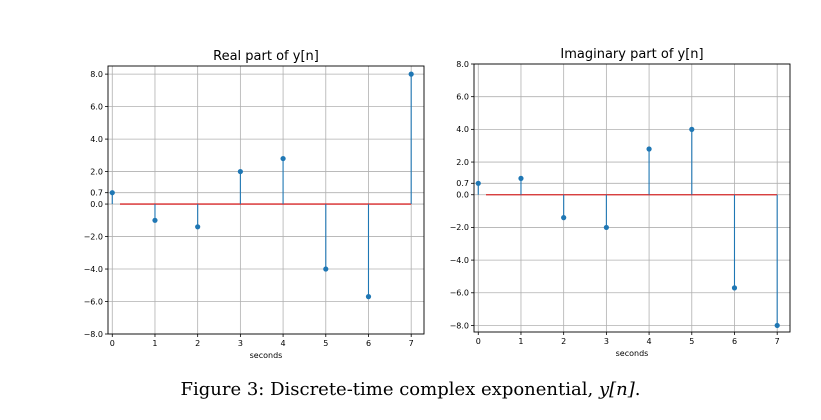  I want to click on caption-math: y[n], so click(616, 389).